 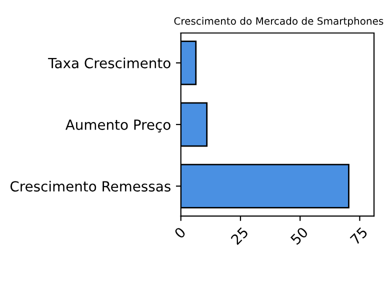 I want to click on x-tick-label: 25, so click(x=239, y=236).